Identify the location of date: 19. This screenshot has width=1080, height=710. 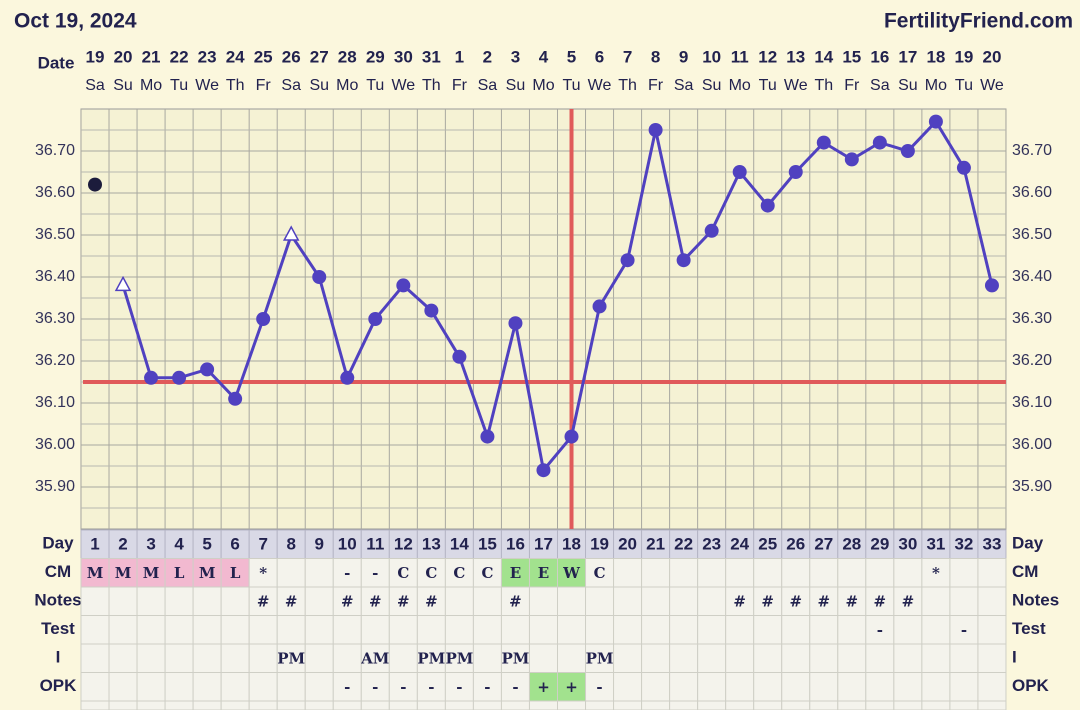
(963, 56).